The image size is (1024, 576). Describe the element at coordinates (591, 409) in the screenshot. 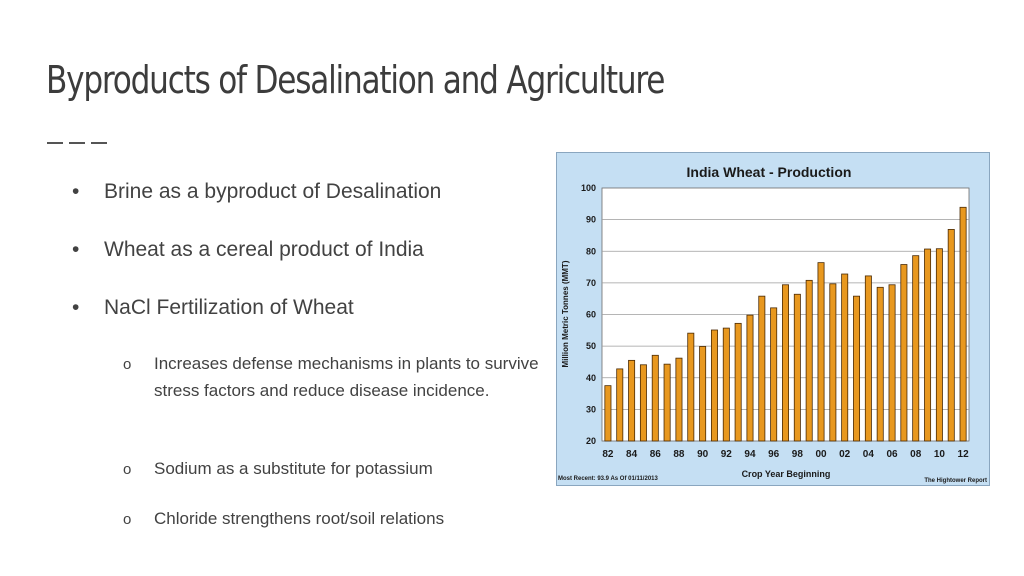

I see `y-tick-label: 30` at that location.